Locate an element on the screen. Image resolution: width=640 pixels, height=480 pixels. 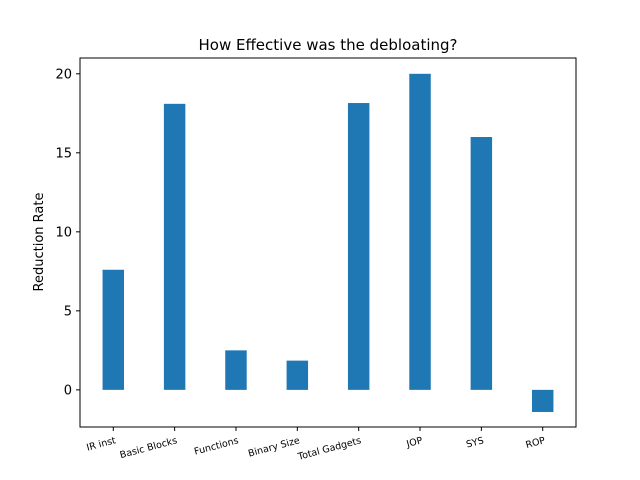
bar-total-gadgets is located at coordinates (358, 246).